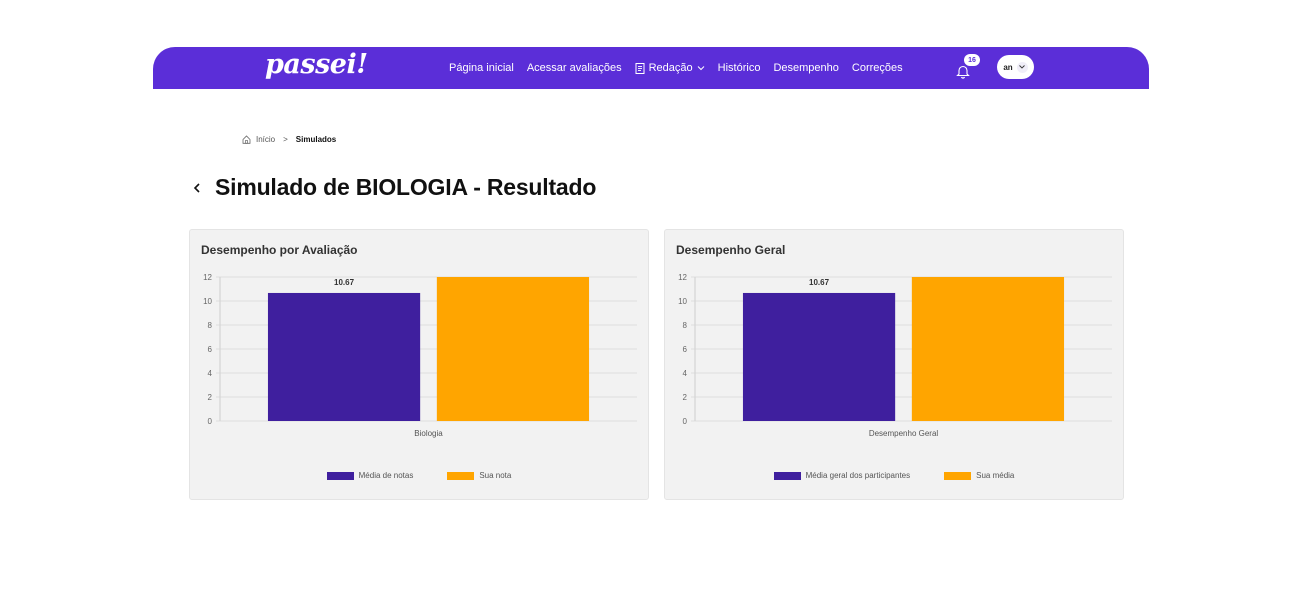 The image size is (1301, 601). I want to click on nav-redacao: Redação, so click(670, 68).